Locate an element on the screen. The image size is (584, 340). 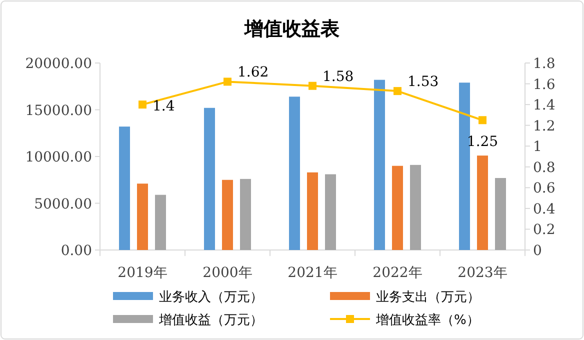
y2-tick-label: 1.2 is located at coordinates (544, 126).